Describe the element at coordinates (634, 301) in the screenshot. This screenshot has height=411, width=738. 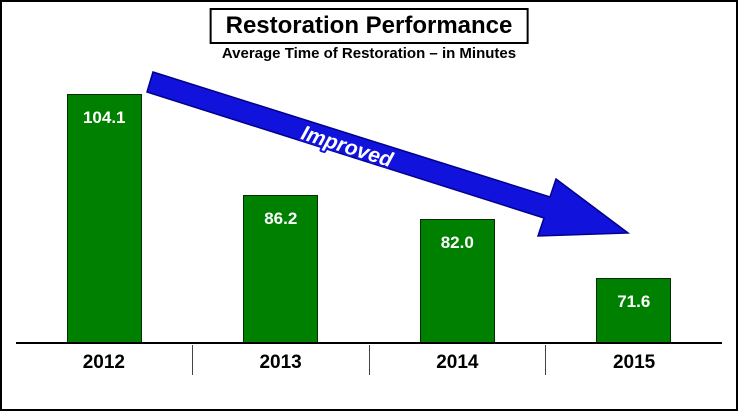
I see `bar-value-label: 71.6` at that location.